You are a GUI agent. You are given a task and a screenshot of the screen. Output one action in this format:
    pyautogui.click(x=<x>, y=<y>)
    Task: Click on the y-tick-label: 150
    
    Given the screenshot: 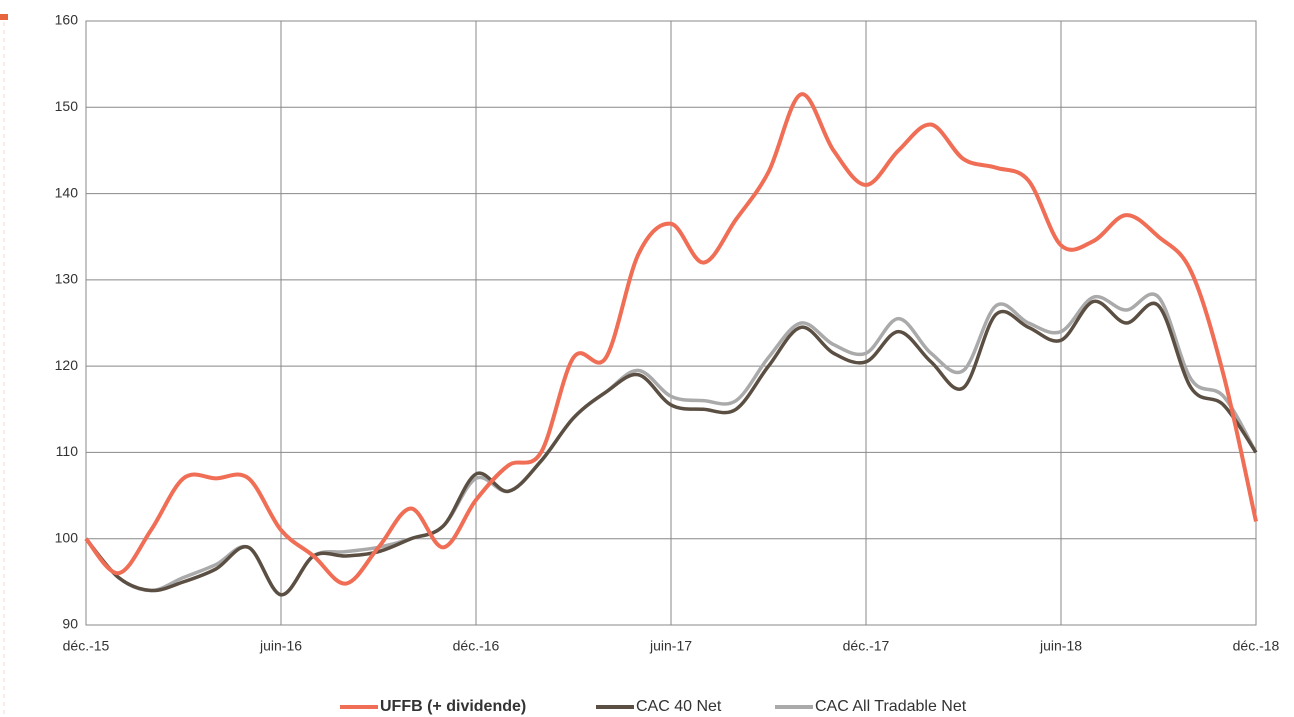 What is the action you would take?
    pyautogui.click(x=67, y=106)
    